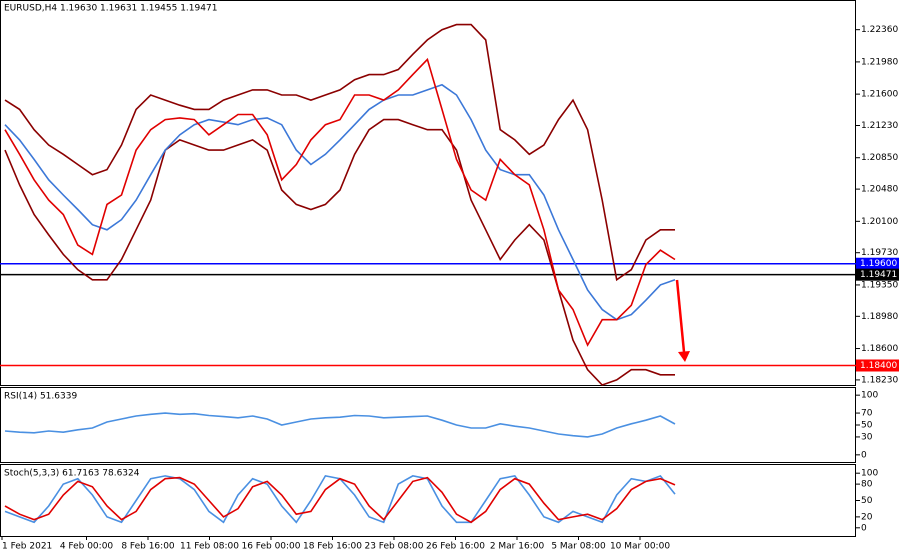 This screenshot has height=559, width=900. What do you see at coordinates (72, 474) in the screenshot?
I see `panel-title: Stoch(5,3,3) 61.7163 78.6324` at bounding box center [72, 474].